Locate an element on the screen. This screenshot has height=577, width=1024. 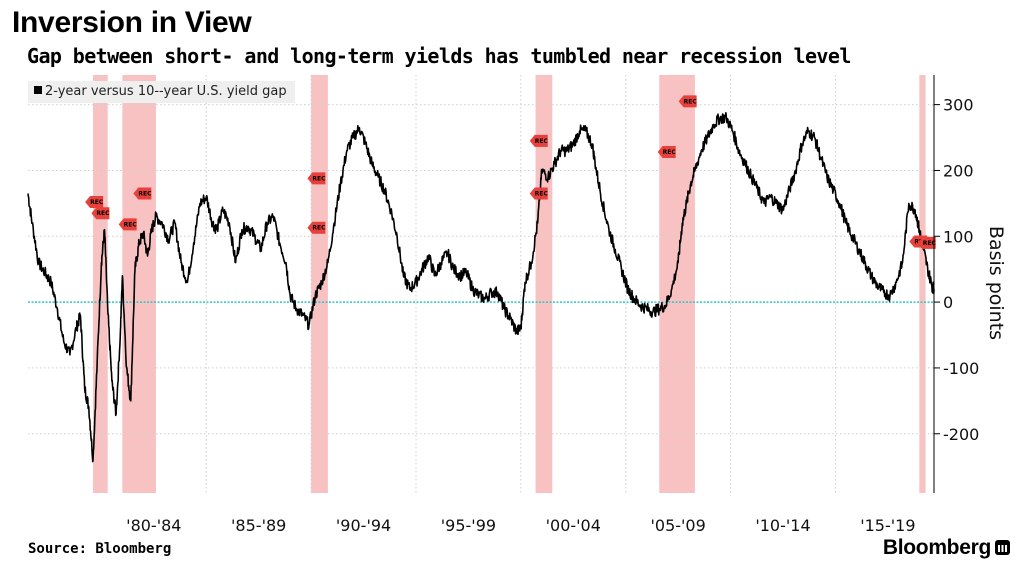
x-tick-label: '95-'99 is located at coordinates (468, 525).